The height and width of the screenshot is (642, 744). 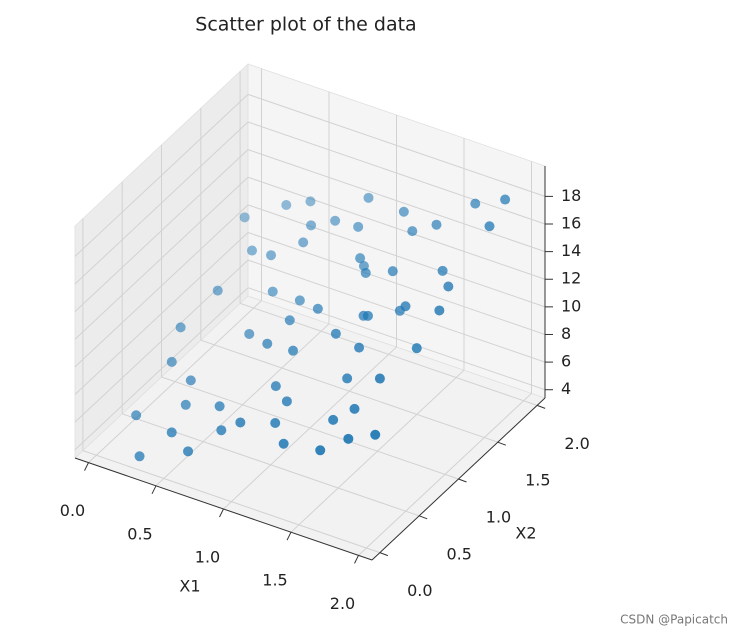 I want to click on y-tick-label: 2.0, so click(x=576, y=443).